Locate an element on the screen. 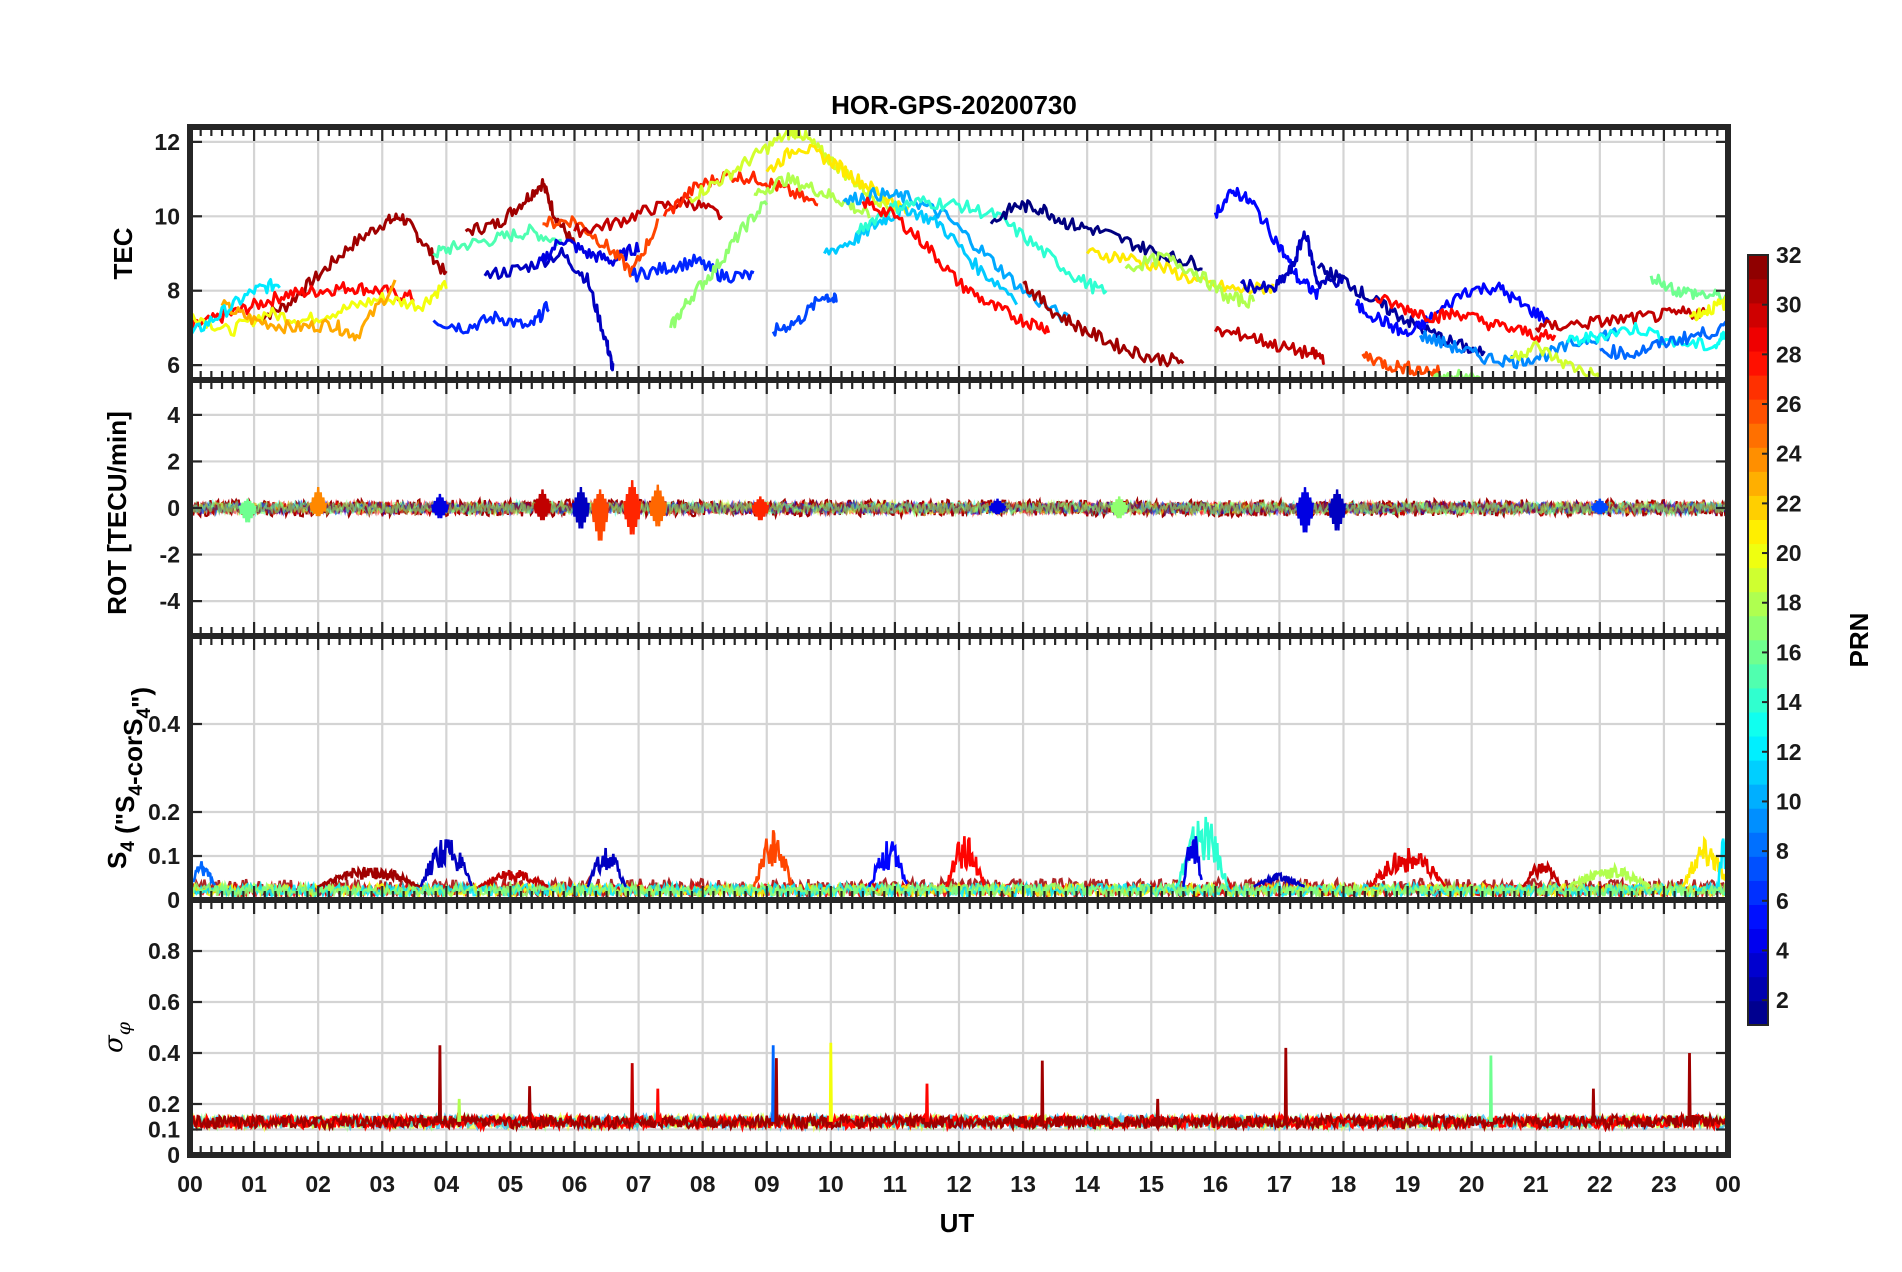  colorbar-tick-label: 16 is located at coordinates (1789, 652).